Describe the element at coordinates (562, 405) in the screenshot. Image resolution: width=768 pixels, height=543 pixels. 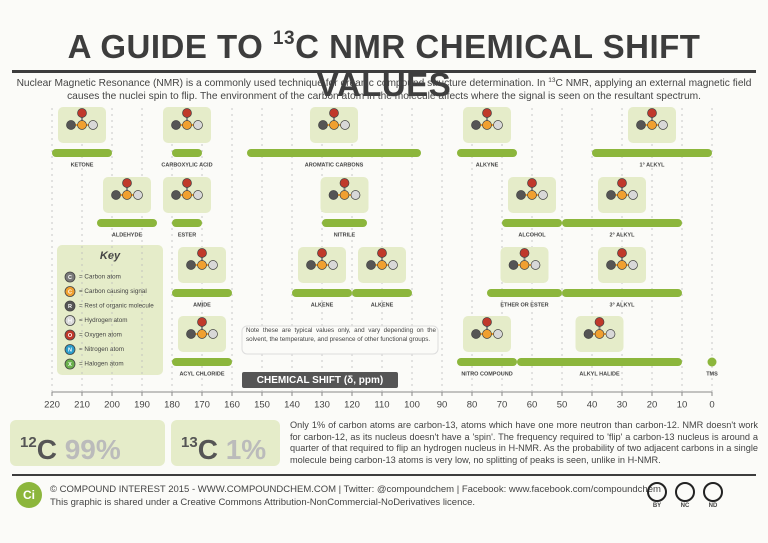
I see `x-tick-label: 50` at that location.